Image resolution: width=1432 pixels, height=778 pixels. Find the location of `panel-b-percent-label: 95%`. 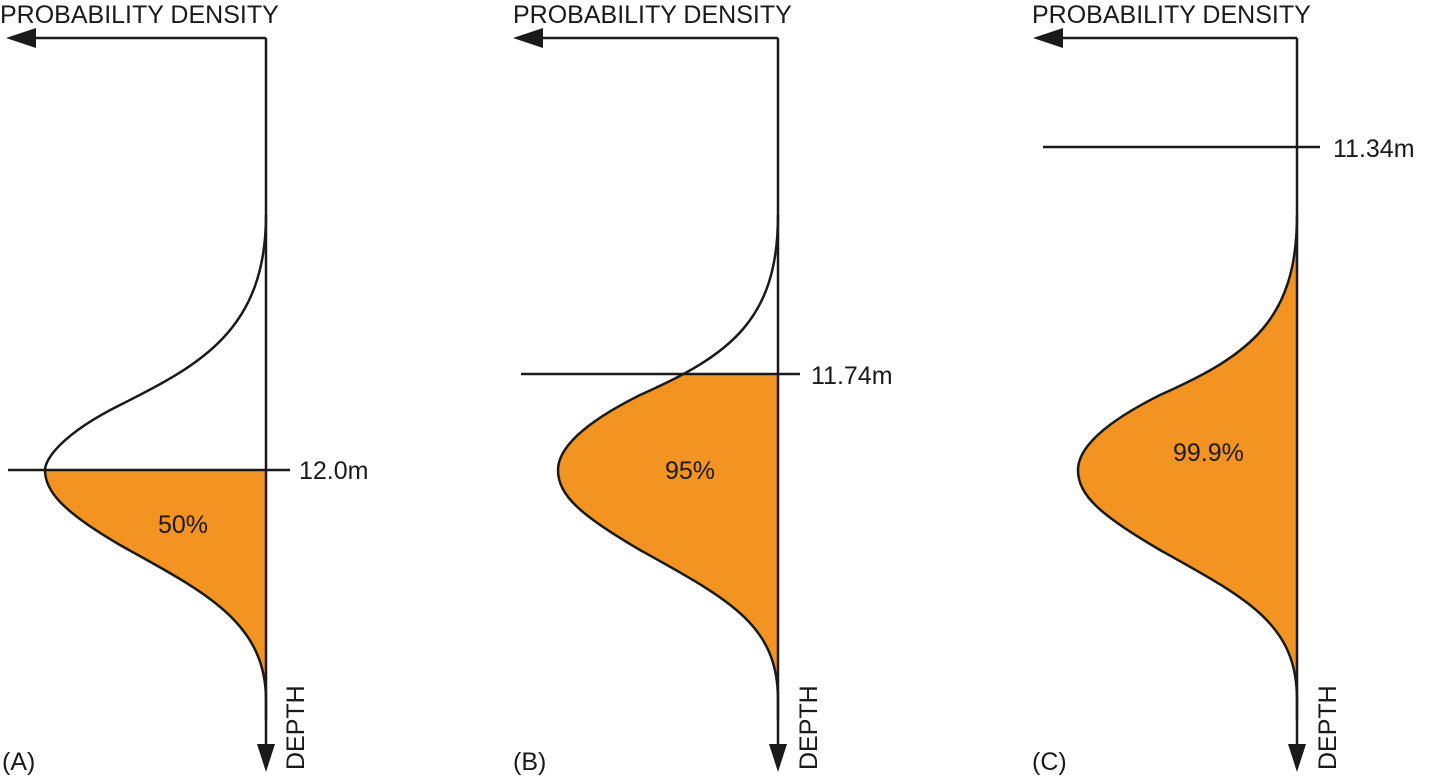

panel-b-percent-label: 95% is located at coordinates (690, 471).